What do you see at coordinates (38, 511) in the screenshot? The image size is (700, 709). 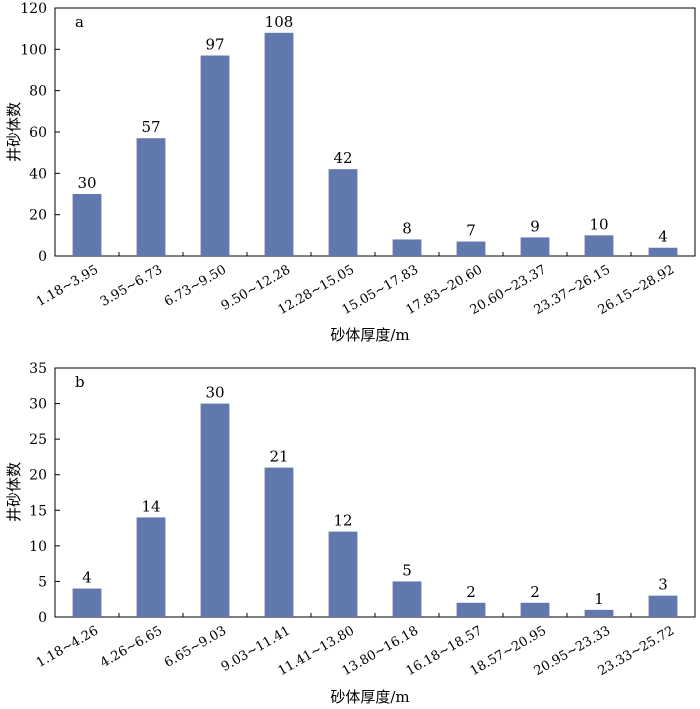 I see `chart-b-y-tick-label: 15` at bounding box center [38, 511].